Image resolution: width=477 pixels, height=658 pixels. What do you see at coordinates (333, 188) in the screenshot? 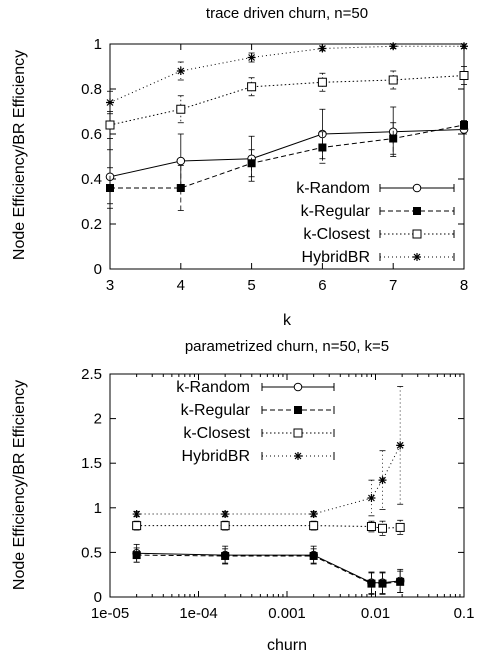
I see `chart-top-legend-label: k-Random` at bounding box center [333, 188].